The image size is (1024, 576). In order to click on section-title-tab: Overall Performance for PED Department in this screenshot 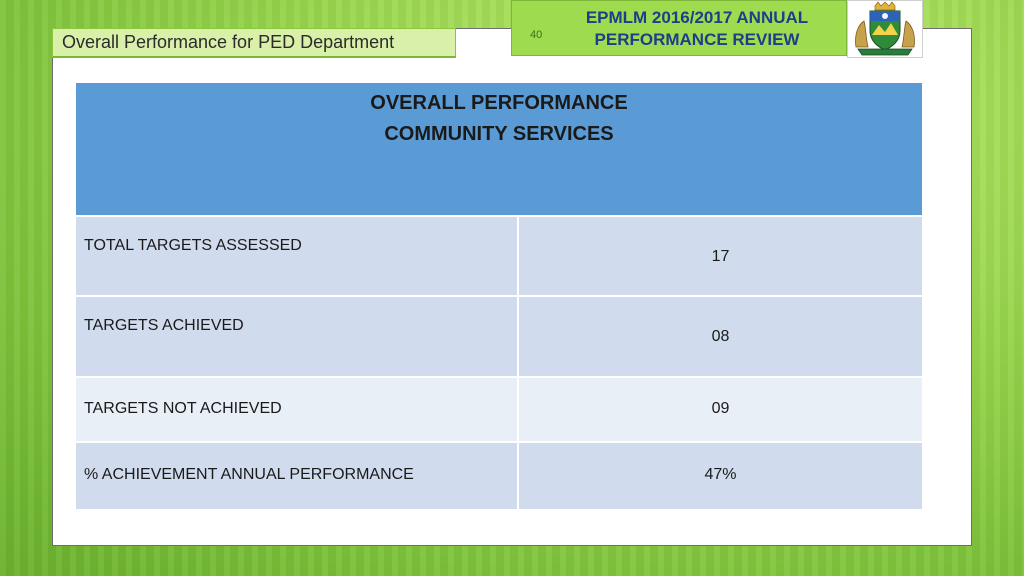, I will do `click(254, 43)`.